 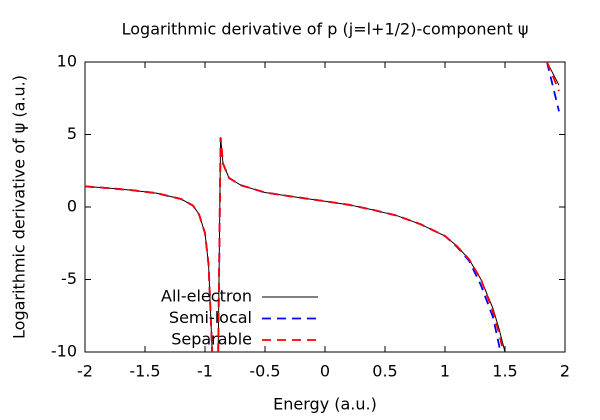 What do you see at coordinates (325, 404) in the screenshot?
I see `x-axis-label: Energy (a.u.)` at bounding box center [325, 404].